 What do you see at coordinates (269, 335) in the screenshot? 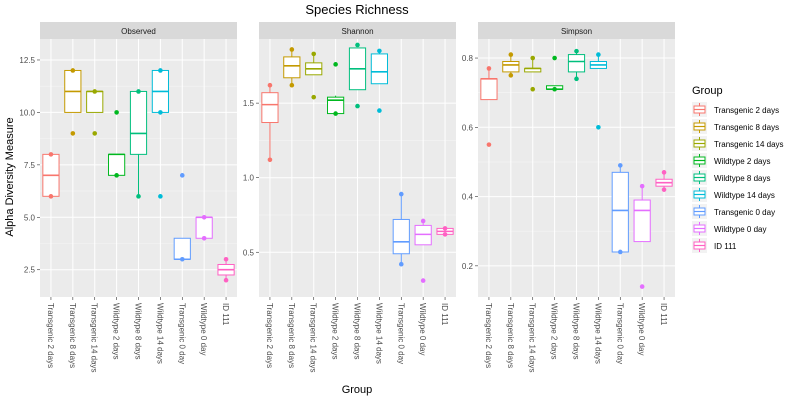
I see `x-tick-label: Transgenic 2 days` at bounding box center [269, 335].